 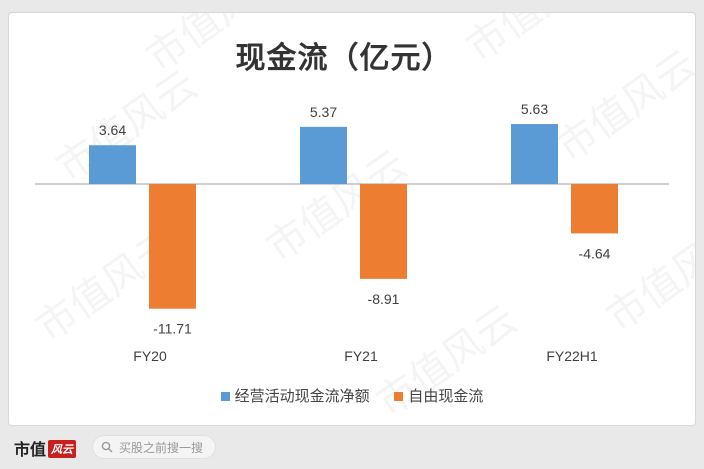 I want to click on brand-mark: 风云, so click(x=62, y=449).